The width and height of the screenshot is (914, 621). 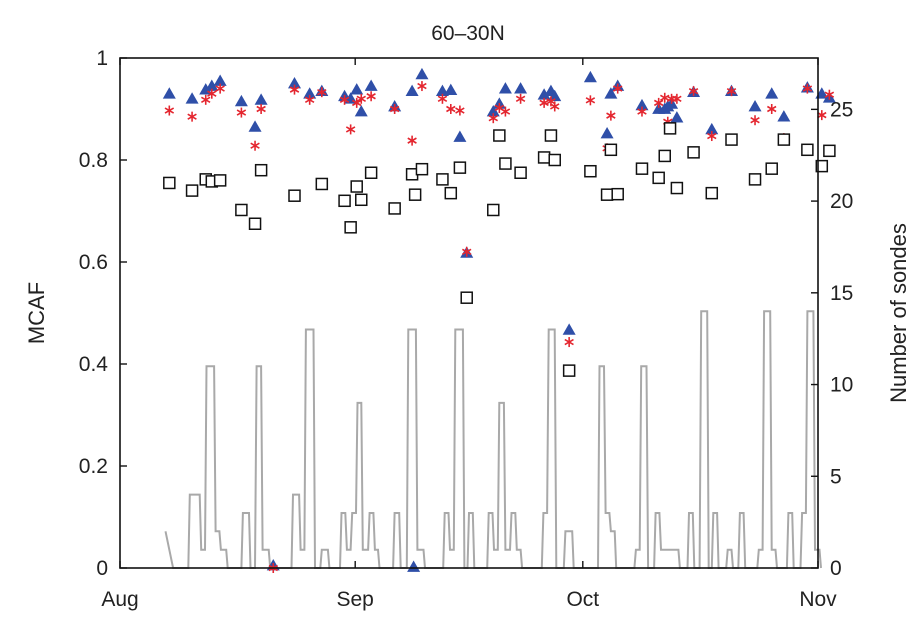 What do you see at coordinates (841, 109) in the screenshot?
I see `y-tick-label-right: 25` at bounding box center [841, 109].